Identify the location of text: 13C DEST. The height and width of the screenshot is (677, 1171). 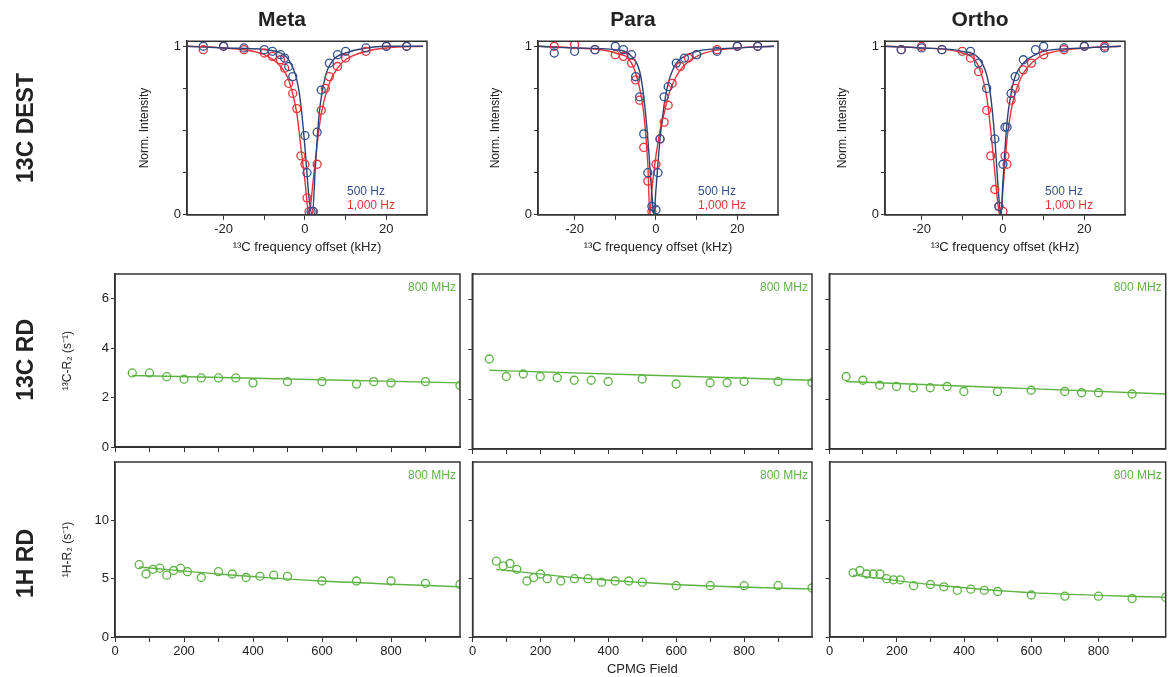
(25, 127).